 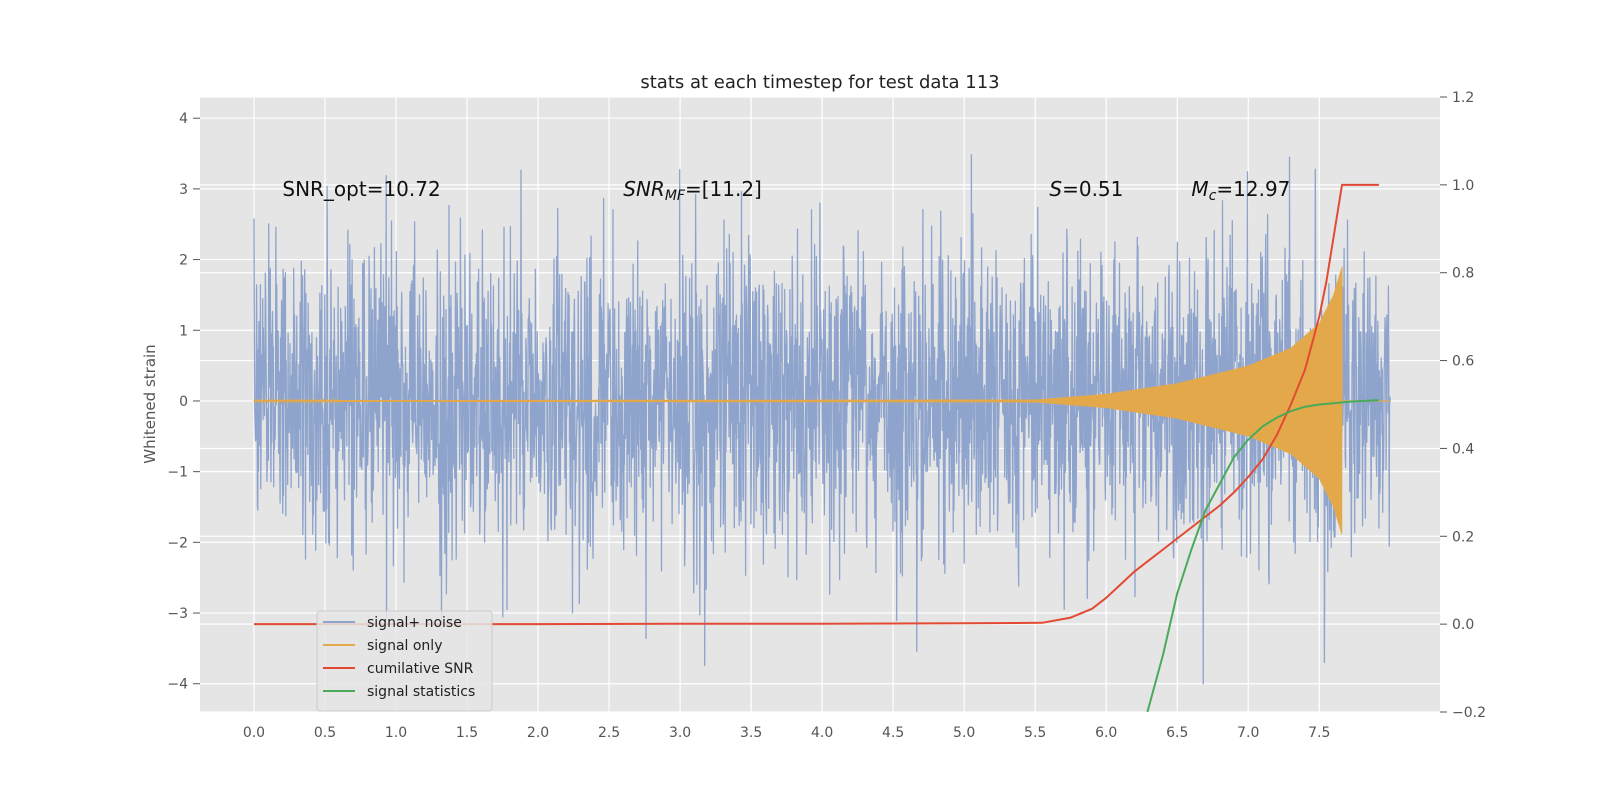 I want to click on x-tick-label: 3.5, so click(x=751, y=733).